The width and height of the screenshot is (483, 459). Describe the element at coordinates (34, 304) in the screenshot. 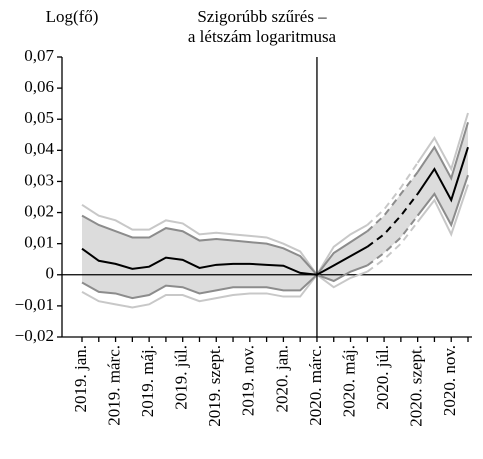

I see `y-tick-label: −0,01` at that location.